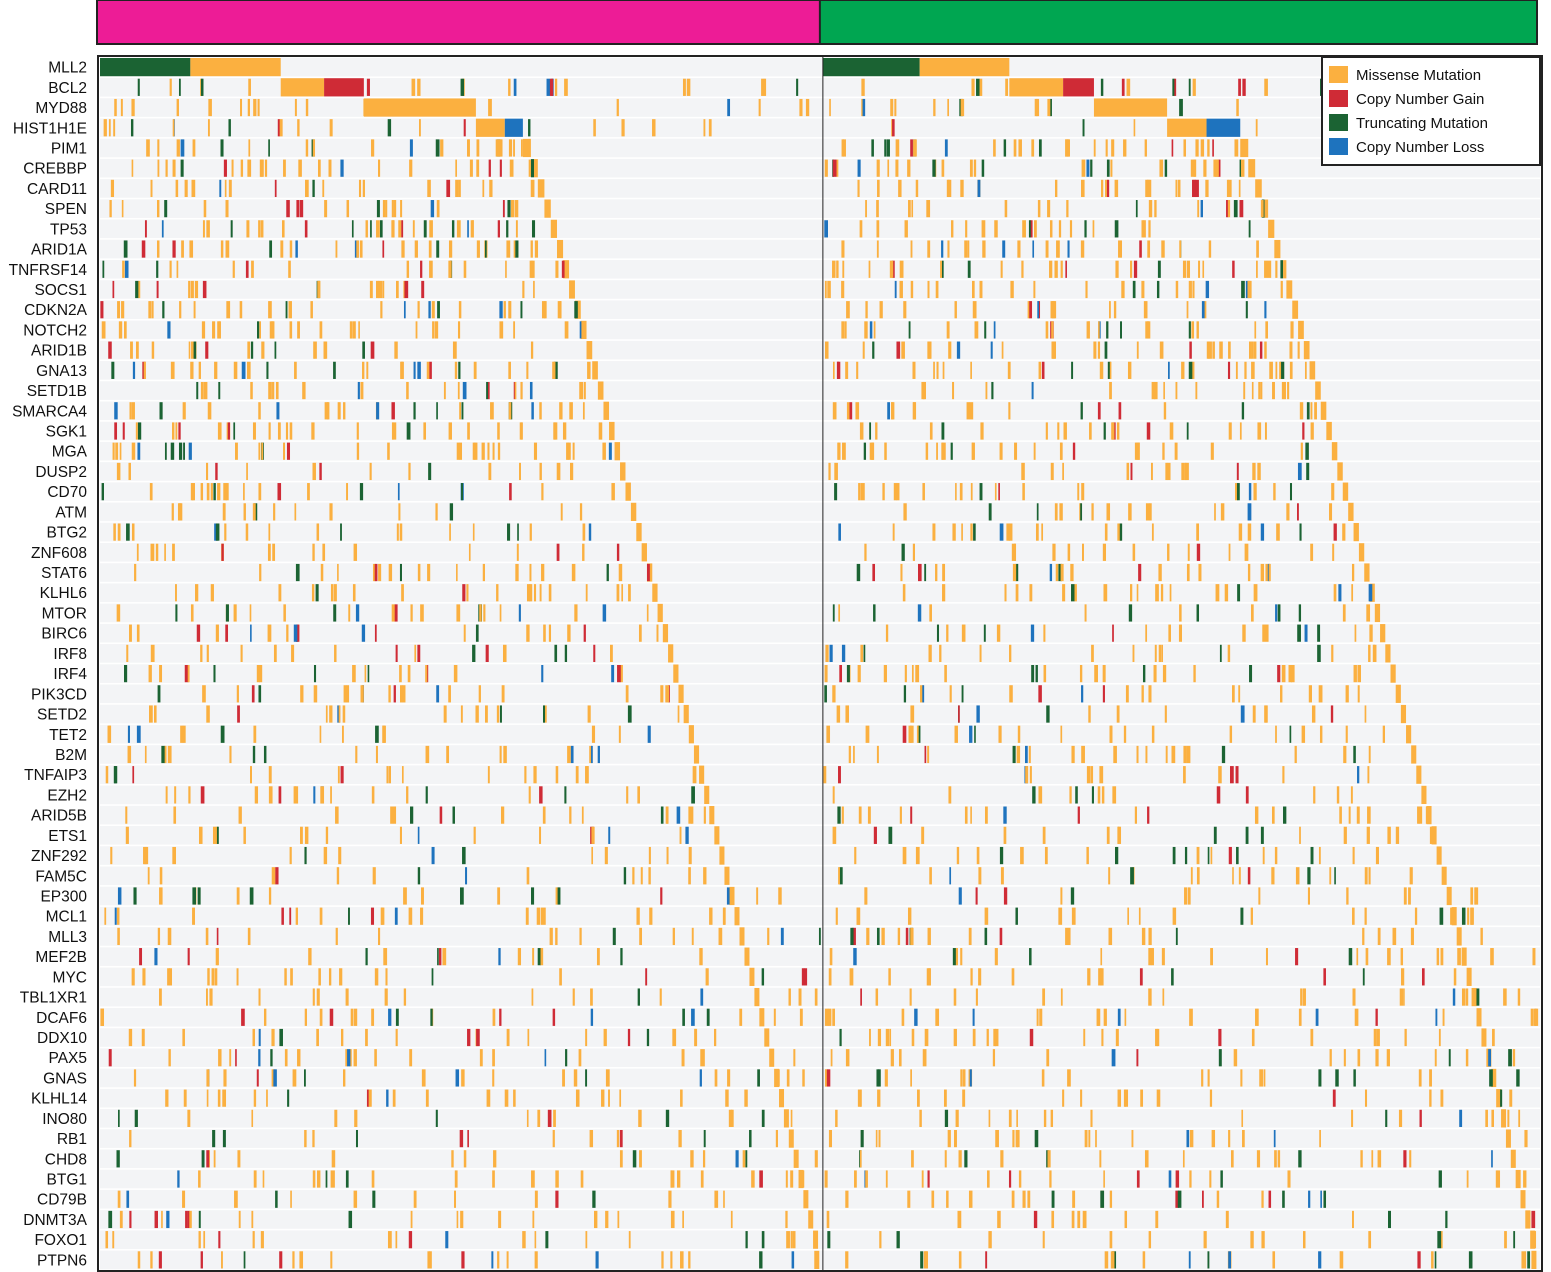  I want to click on gene-label-mtor: MTOR, so click(64, 613).